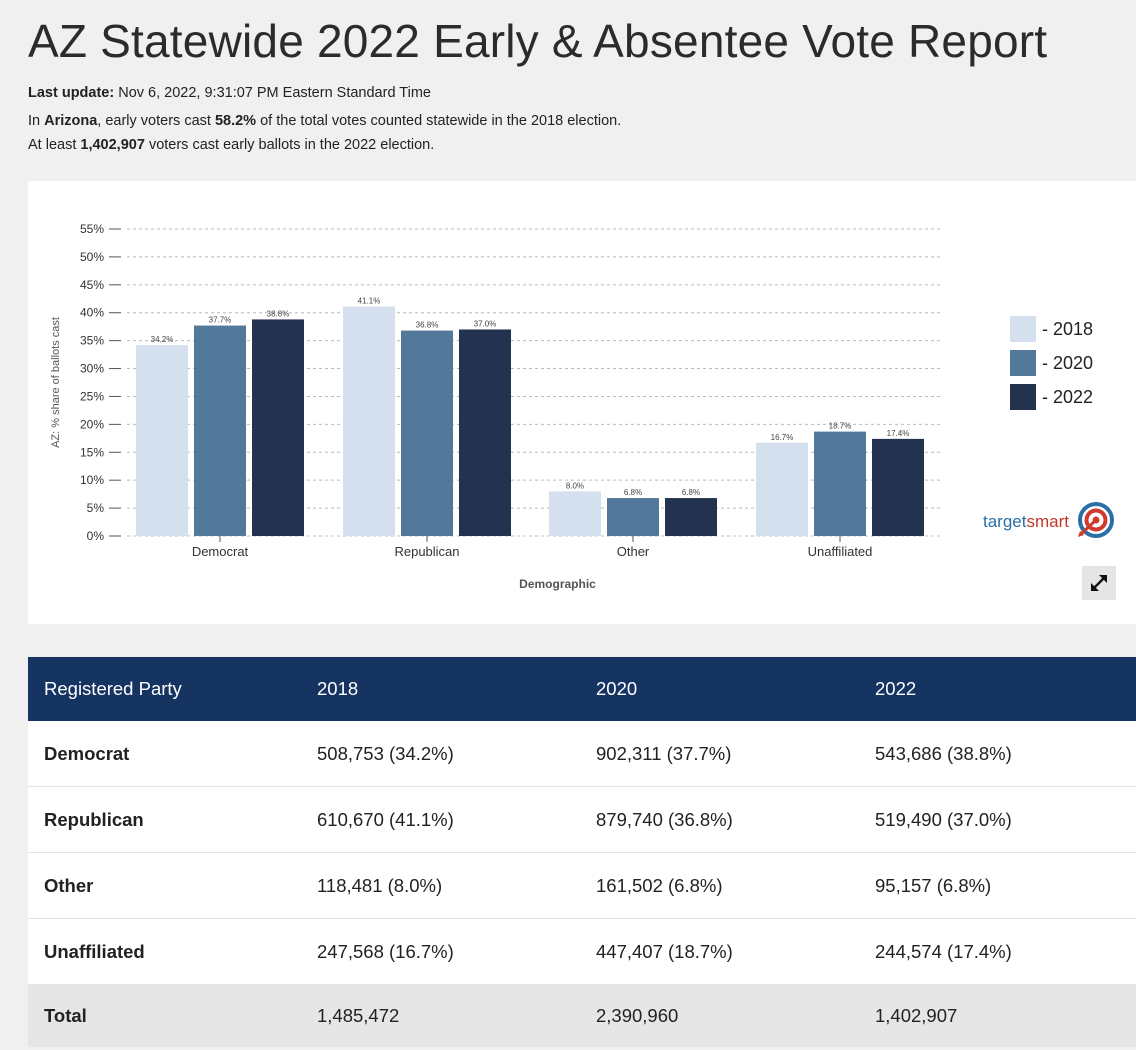 Image resolution: width=1136 pixels, height=1050 pixels. I want to click on bar-data-label: 34.2%, so click(162, 339).